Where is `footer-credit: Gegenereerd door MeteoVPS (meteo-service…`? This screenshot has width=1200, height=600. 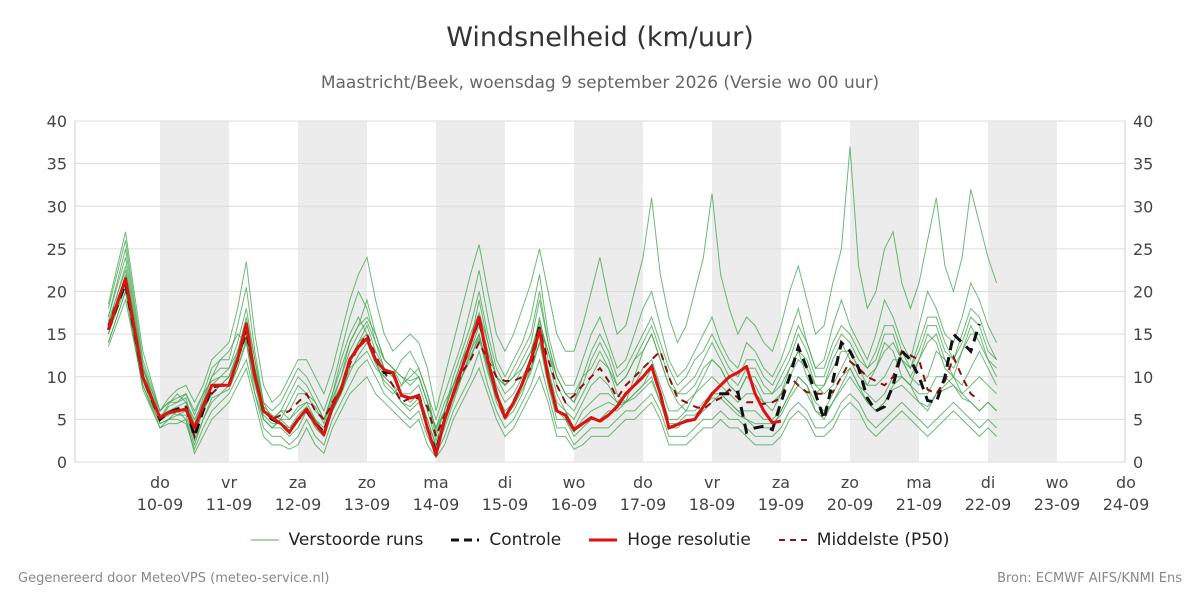
footer-credit: Gegenereerd door MeteoVPS (meteo-service… is located at coordinates (174, 578).